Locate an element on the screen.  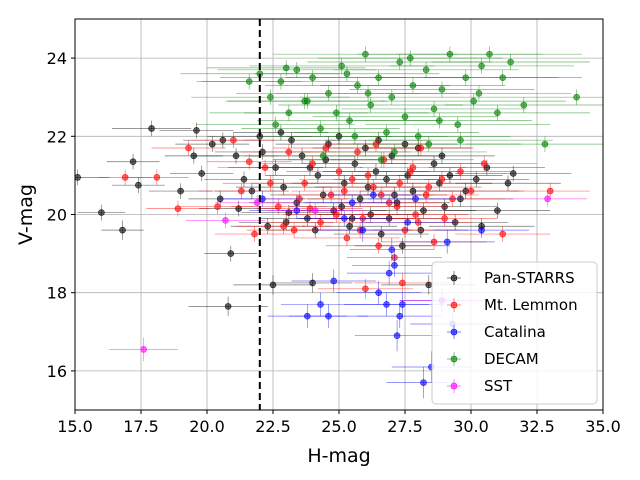
legend-label: SST is located at coordinates (498, 386).